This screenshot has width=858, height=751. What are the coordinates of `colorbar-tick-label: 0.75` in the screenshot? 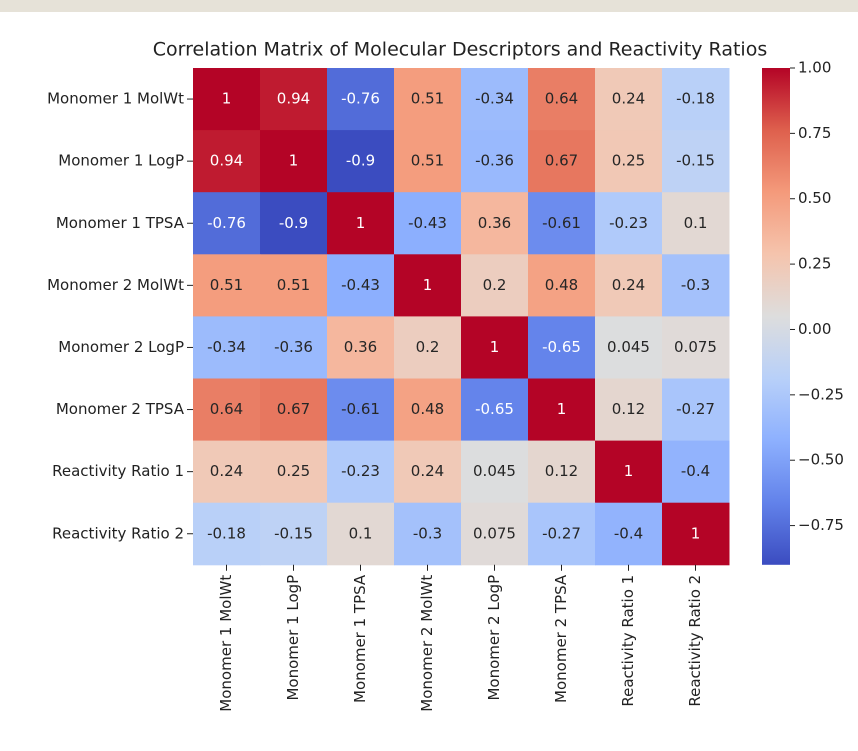 It's located at (814, 133).